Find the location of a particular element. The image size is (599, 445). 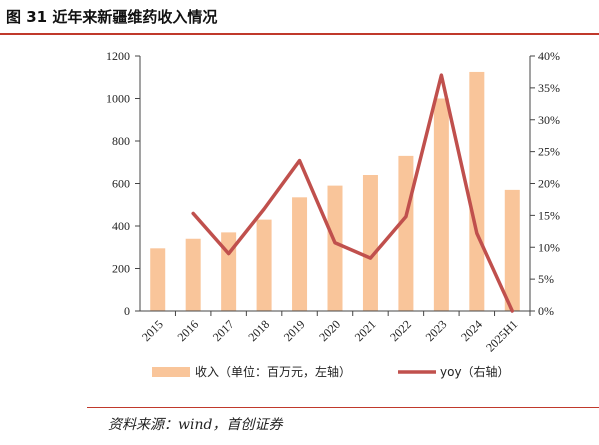

x-tick-label: 2019 is located at coordinates (294, 330).